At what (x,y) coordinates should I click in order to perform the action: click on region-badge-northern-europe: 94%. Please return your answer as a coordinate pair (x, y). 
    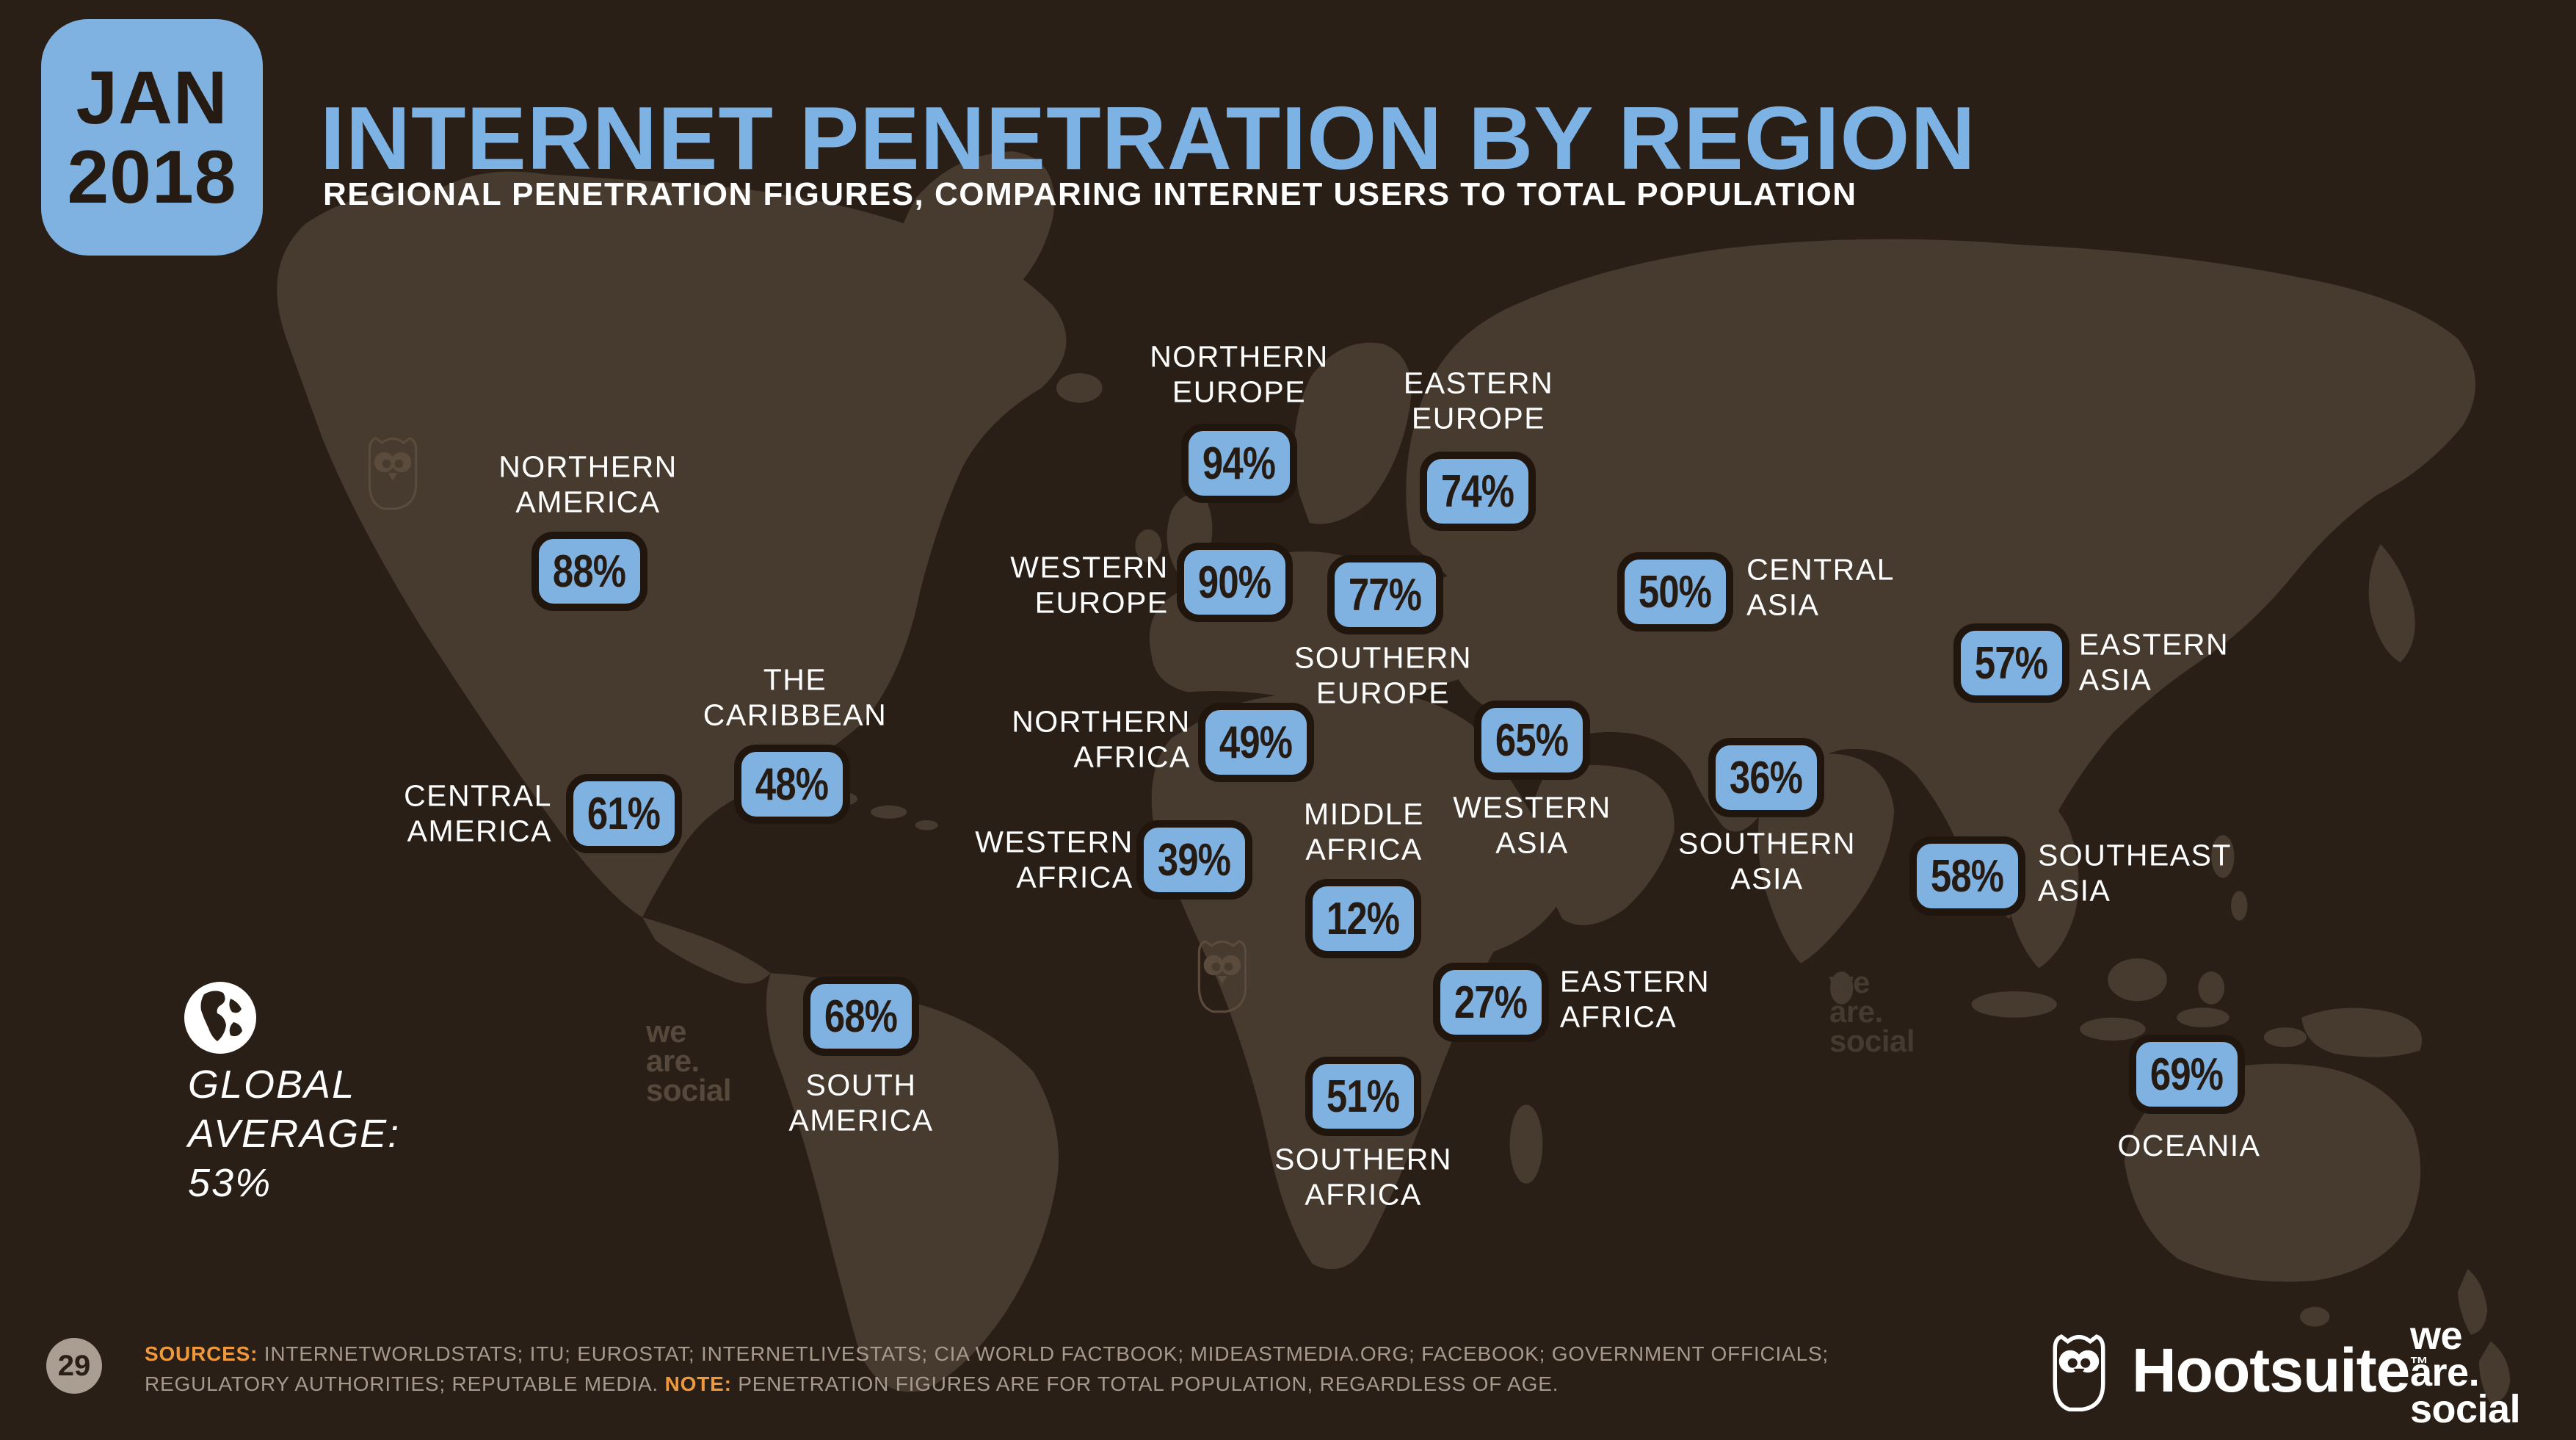
    Looking at the image, I should click on (1239, 463).